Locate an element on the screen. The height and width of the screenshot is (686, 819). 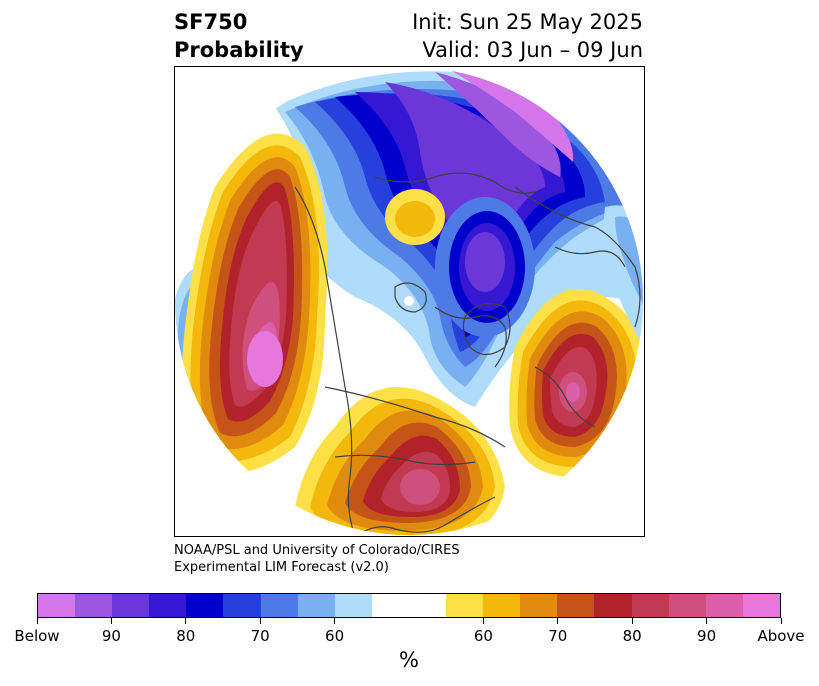
colorbar is located at coordinates (409, 605).